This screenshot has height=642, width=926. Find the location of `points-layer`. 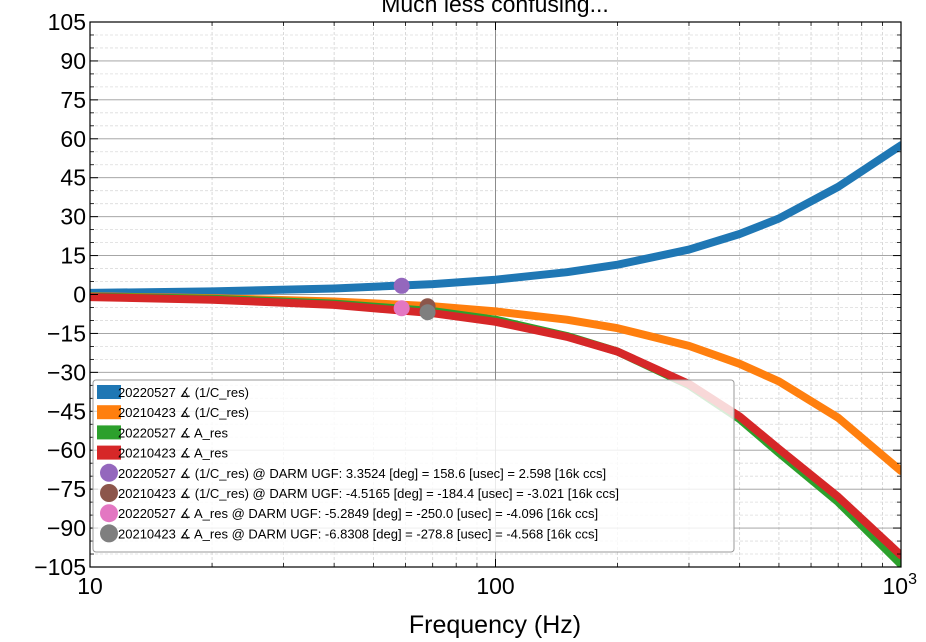

points-layer is located at coordinates (414, 299).